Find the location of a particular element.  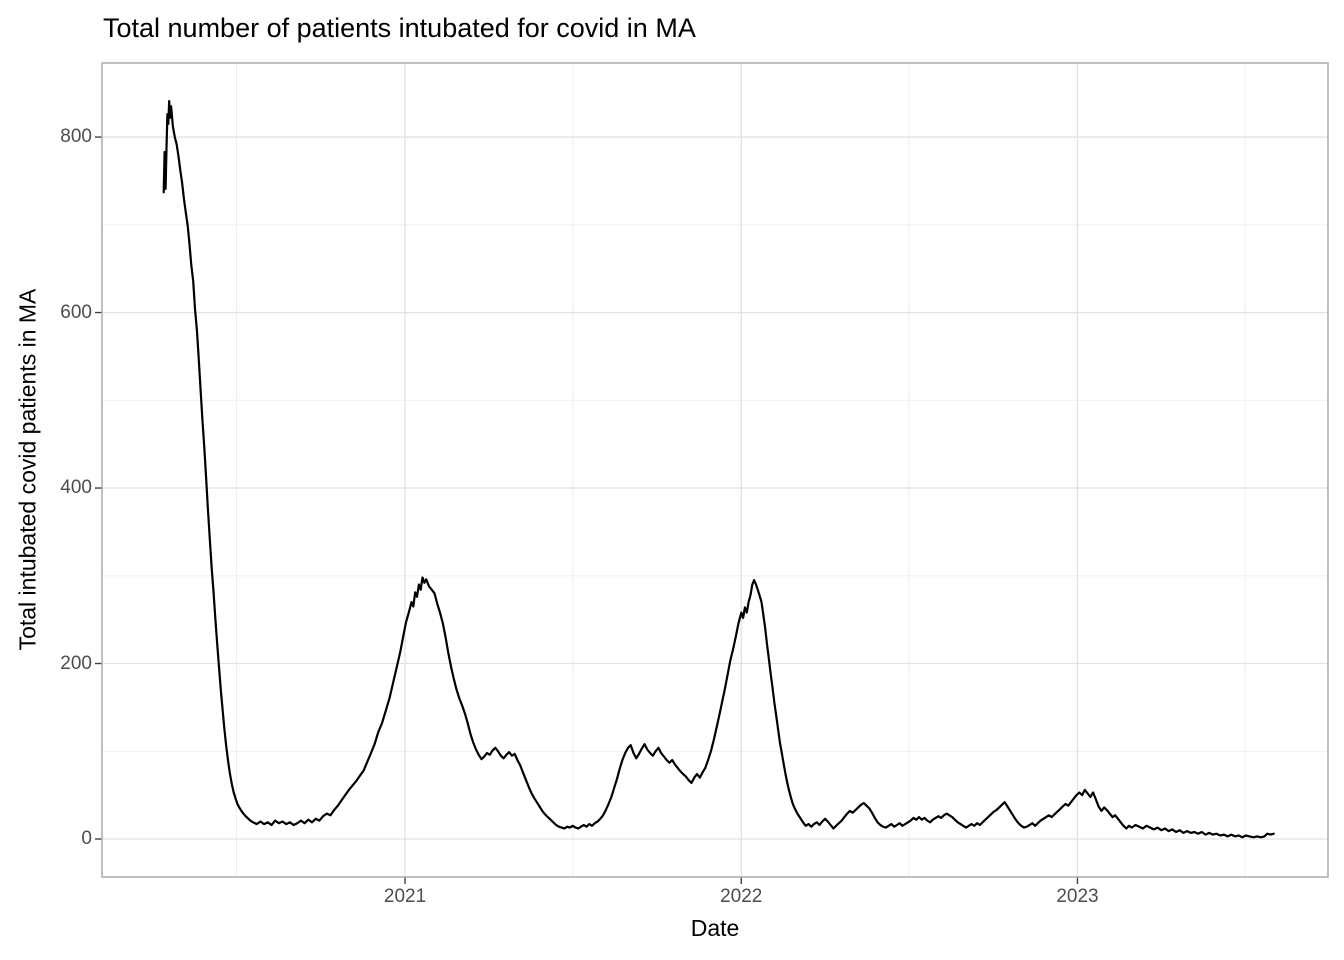

y-tick-label: 600 is located at coordinates (76, 312).